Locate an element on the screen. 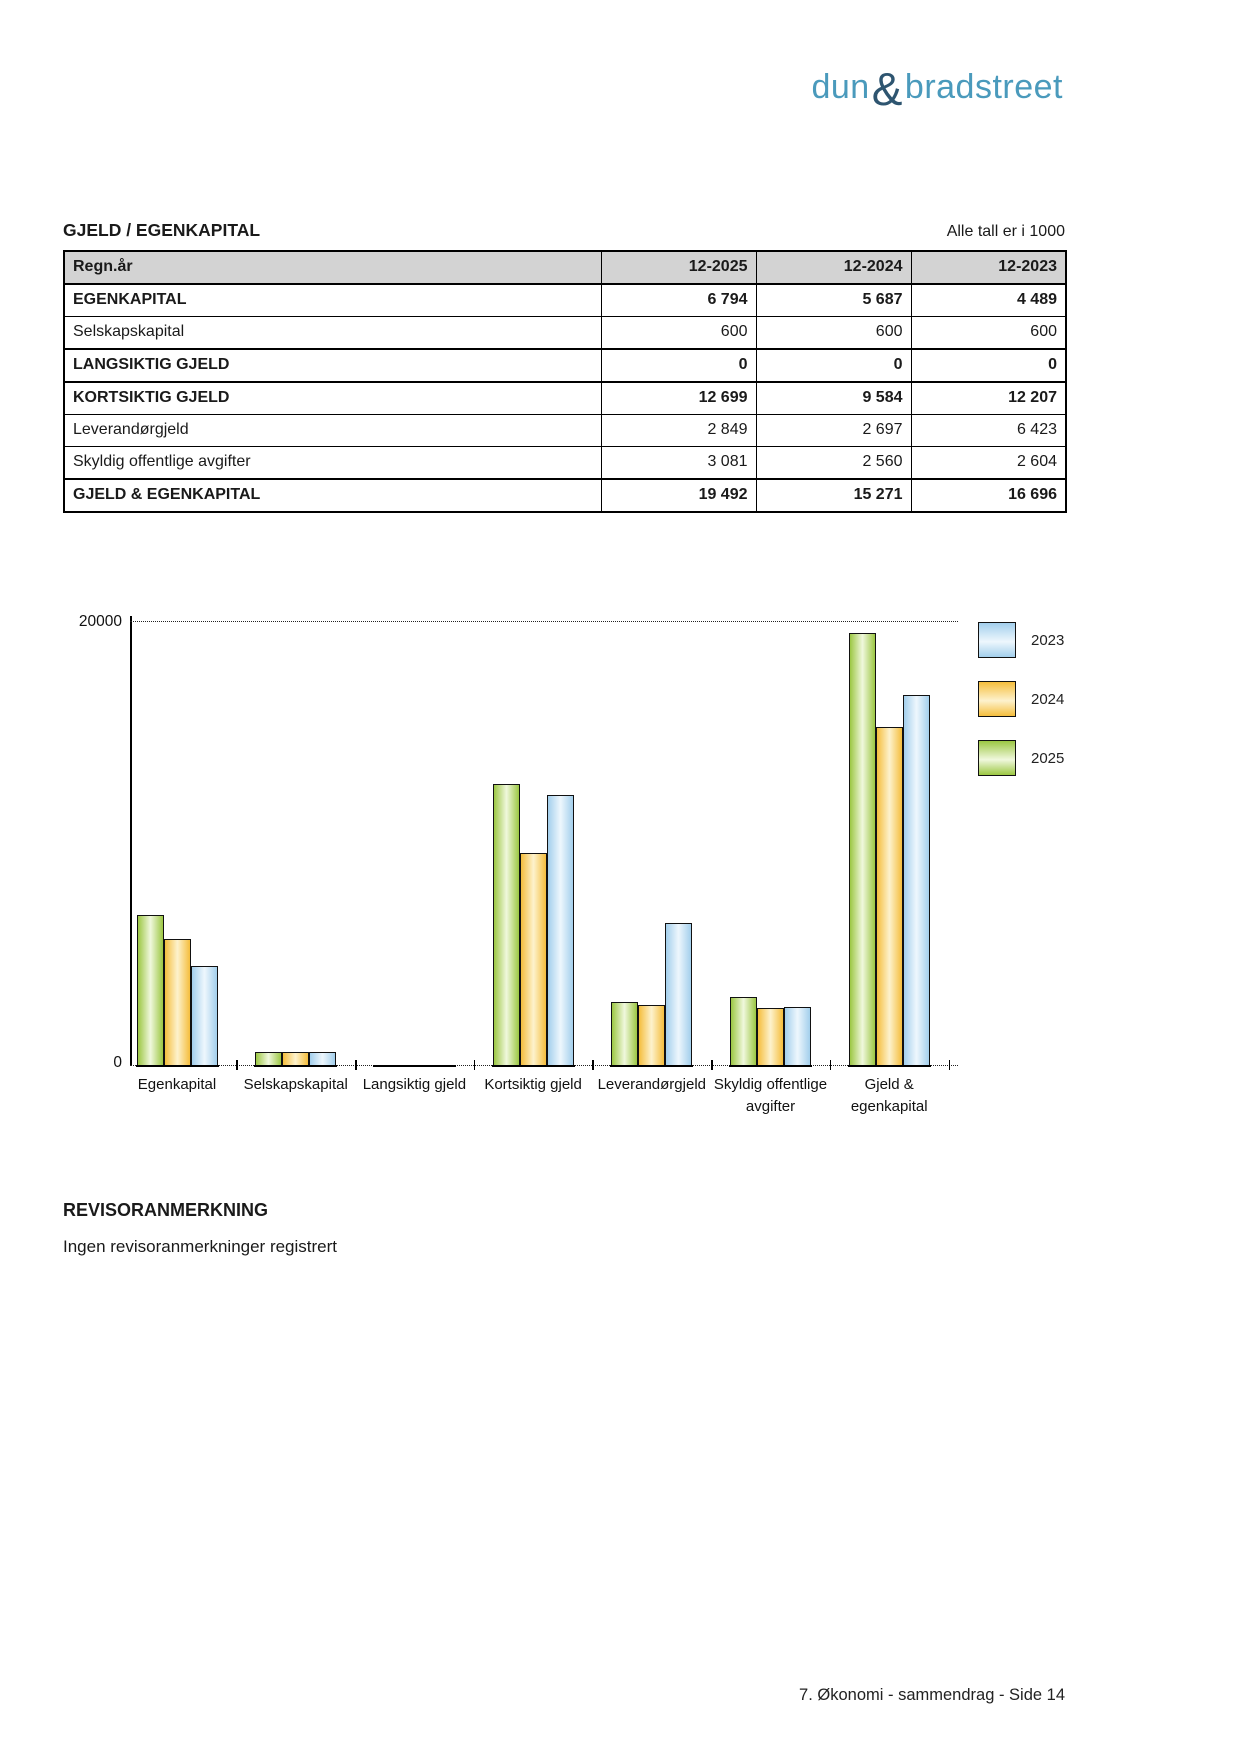  x-axis-label: Leverandørgjeld is located at coordinates (651, 1084).